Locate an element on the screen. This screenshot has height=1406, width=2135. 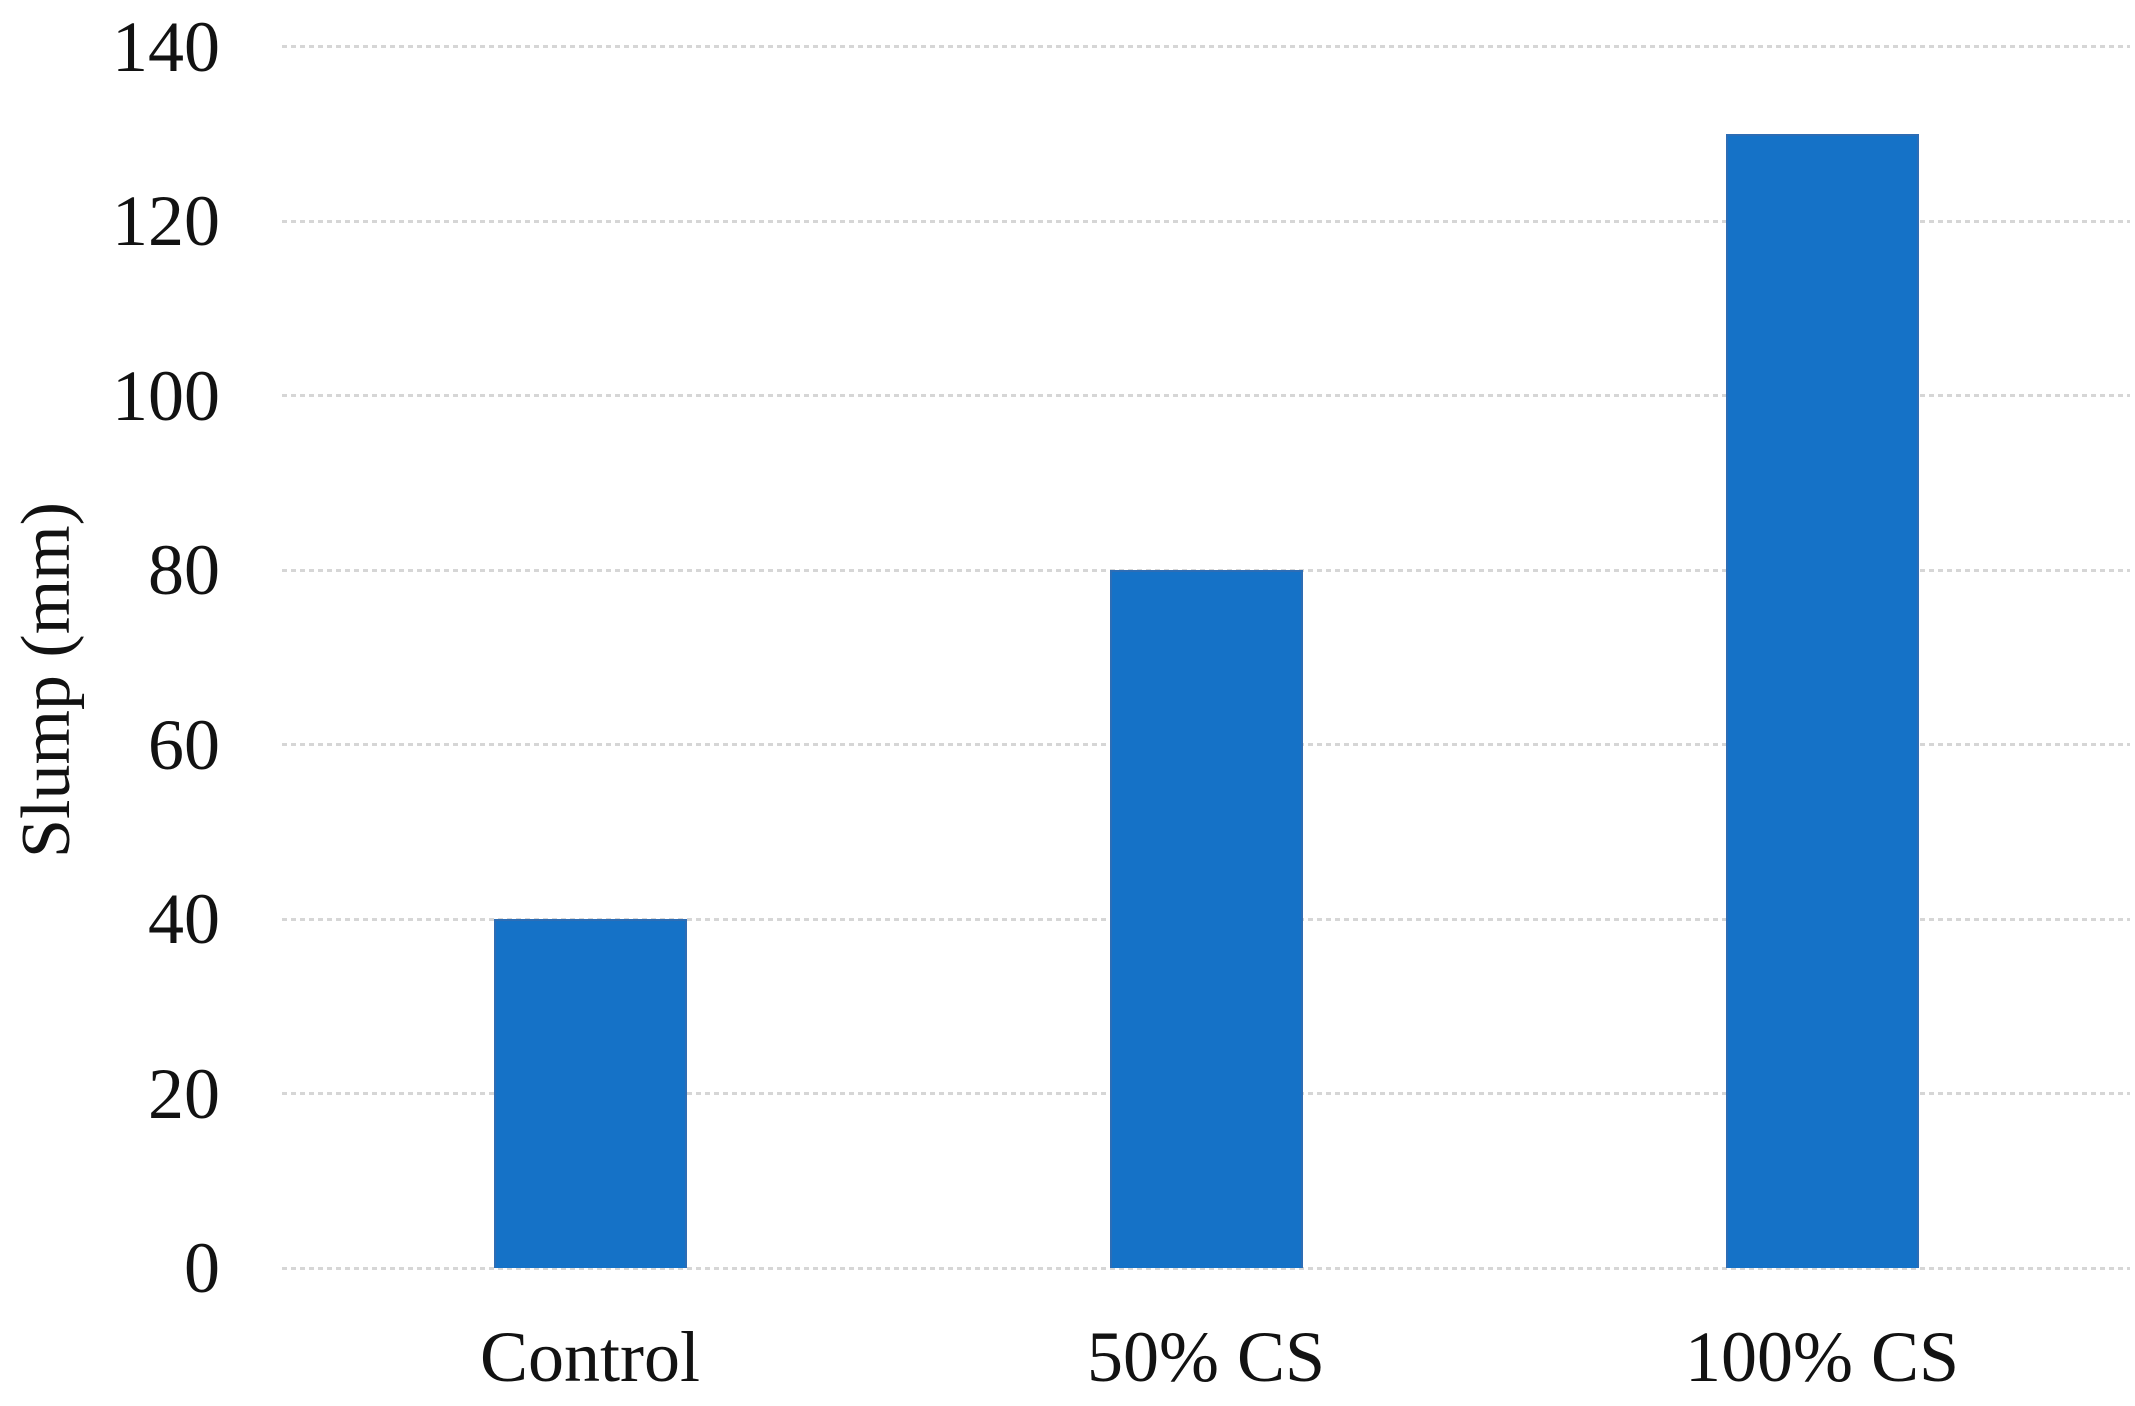
bar-control is located at coordinates (590, 1093).